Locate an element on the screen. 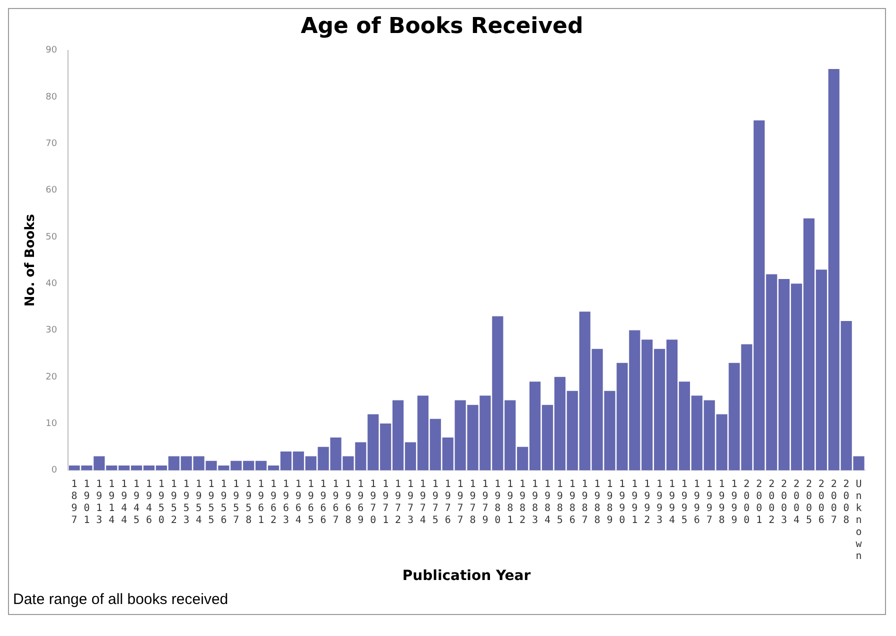  x-tick-label: 1955 is located at coordinates (211, 502).